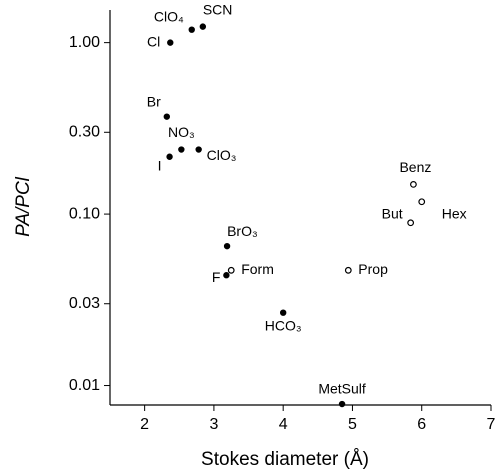  I want to click on y-tick-label: 0.03, so click(84, 303).